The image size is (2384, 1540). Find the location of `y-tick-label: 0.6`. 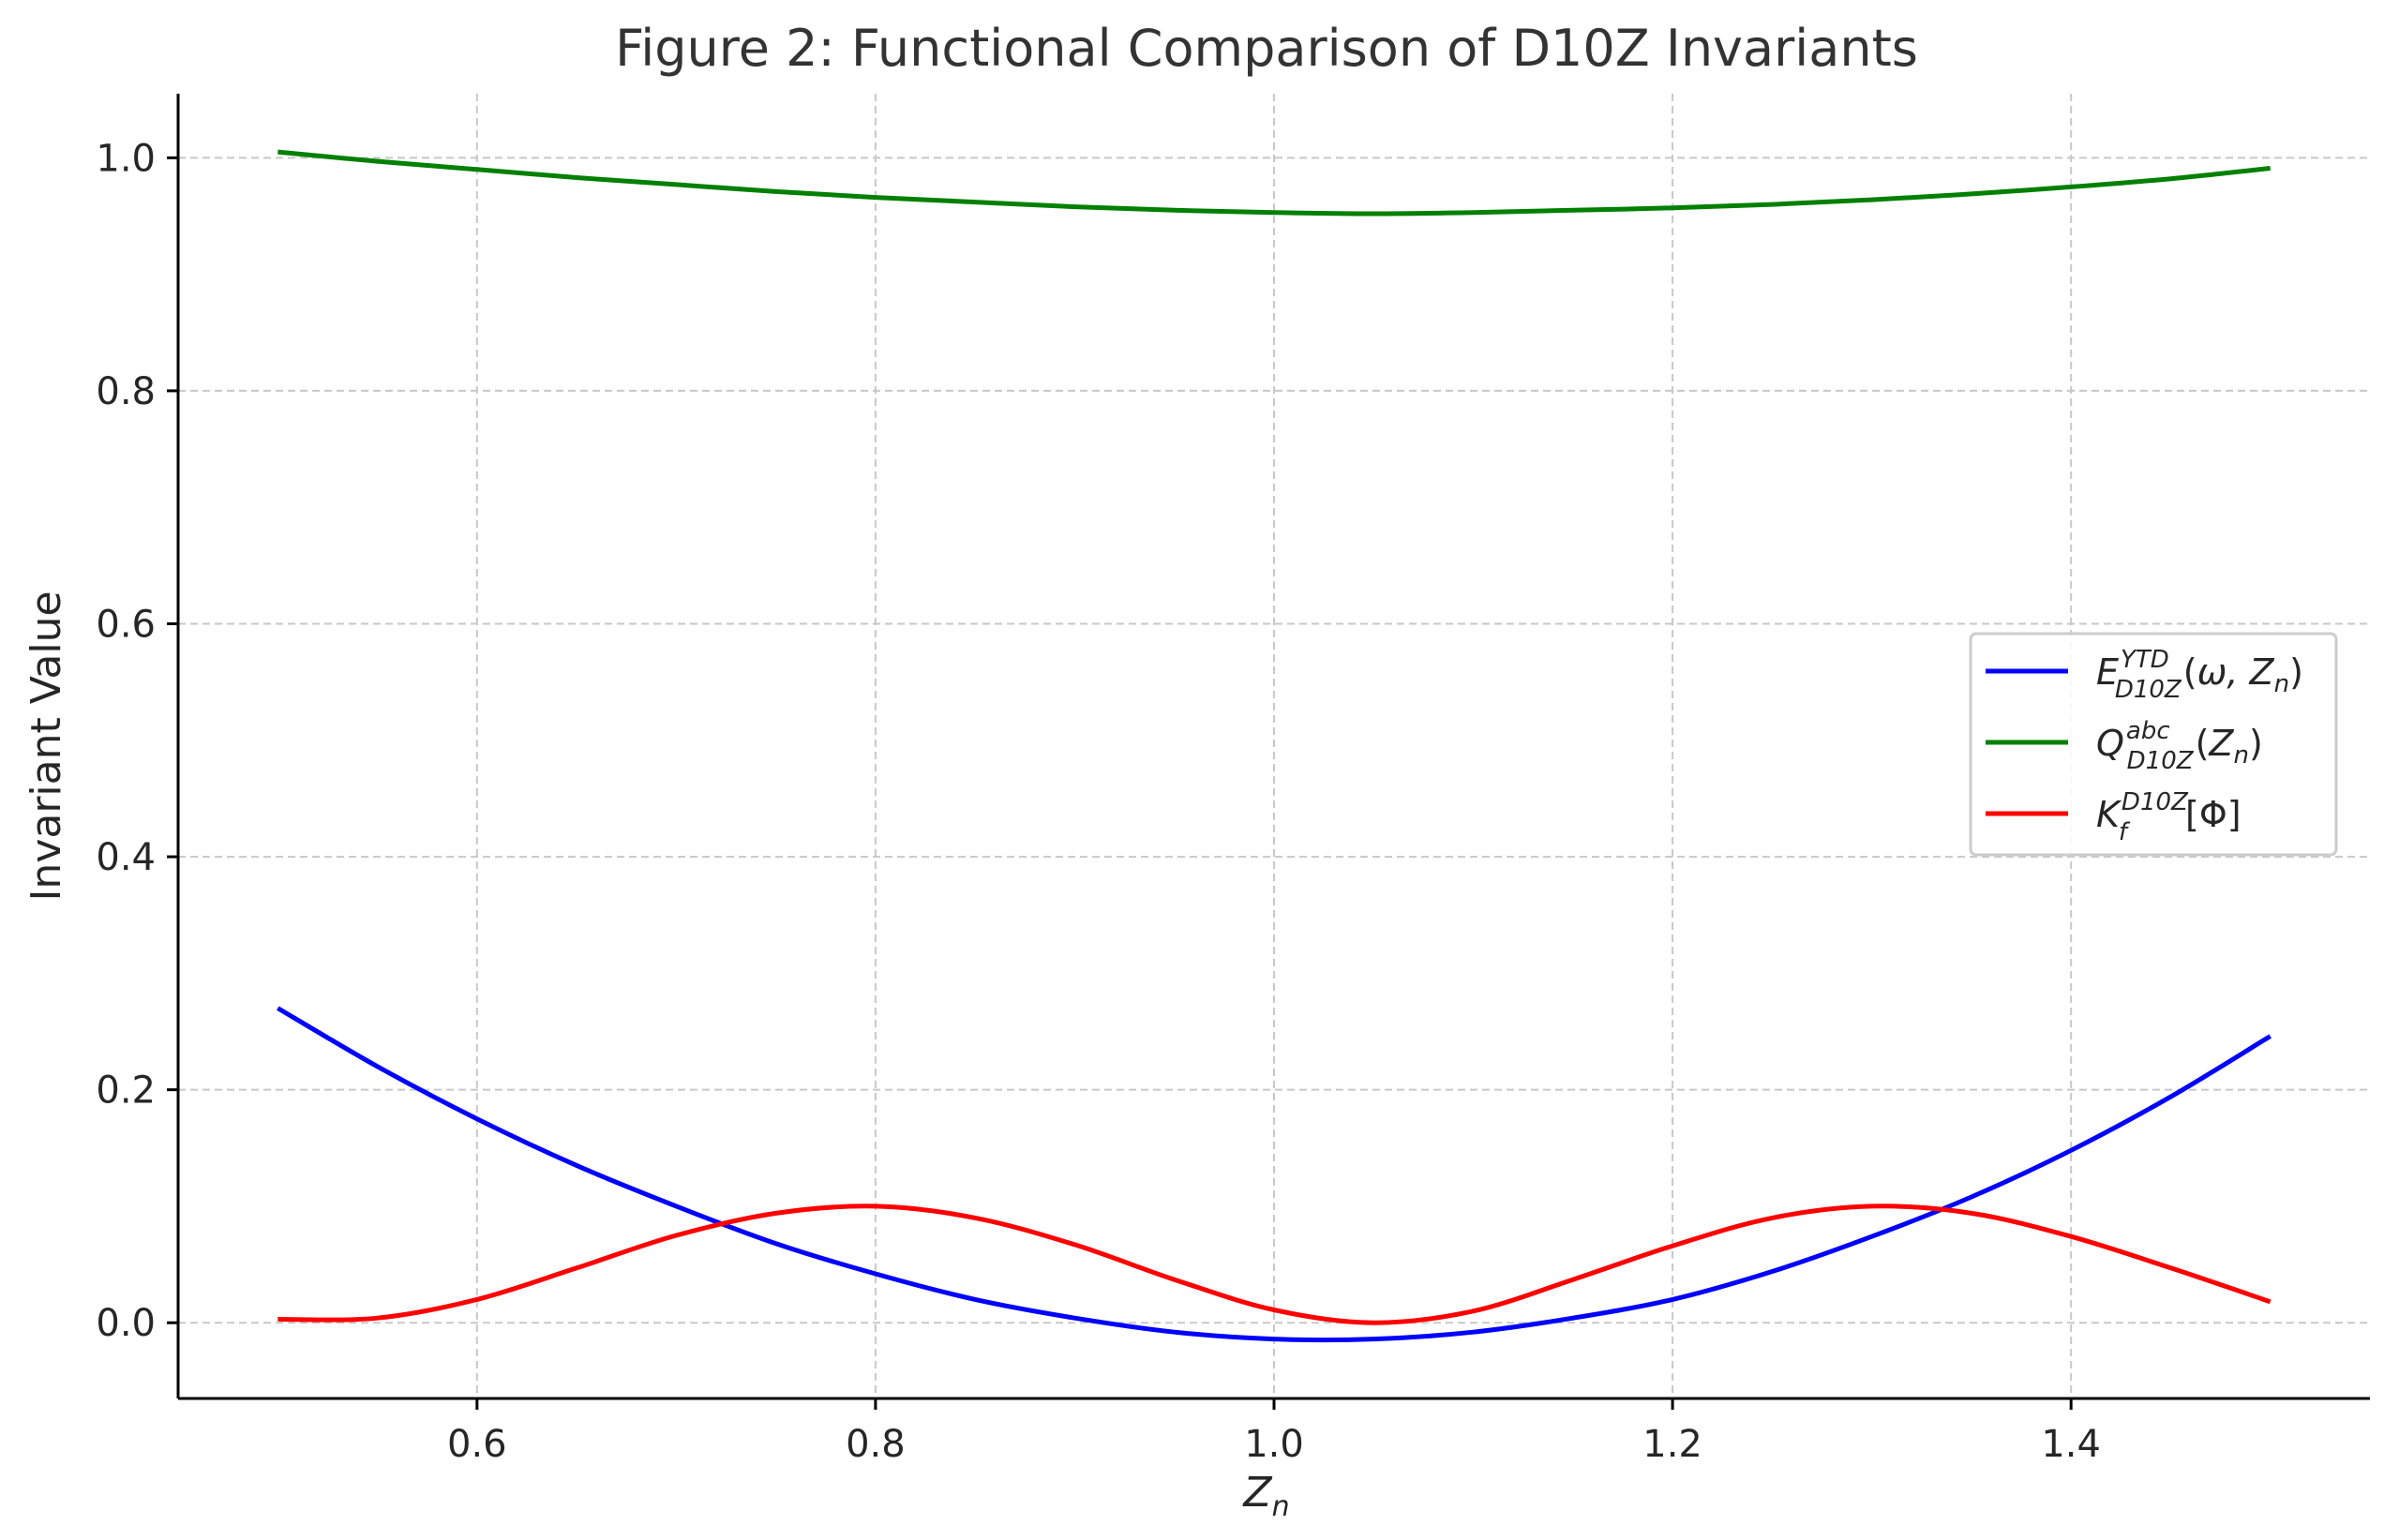

y-tick-label: 0.6 is located at coordinates (126, 626).